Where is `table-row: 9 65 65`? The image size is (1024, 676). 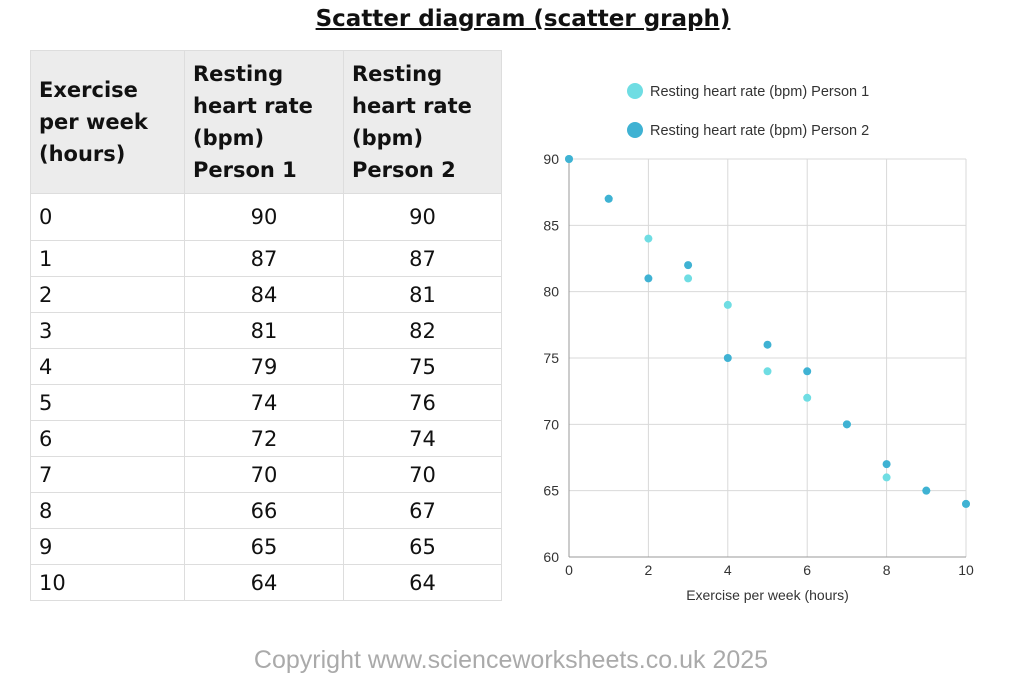
table-row: 9 65 65 is located at coordinates (266, 546).